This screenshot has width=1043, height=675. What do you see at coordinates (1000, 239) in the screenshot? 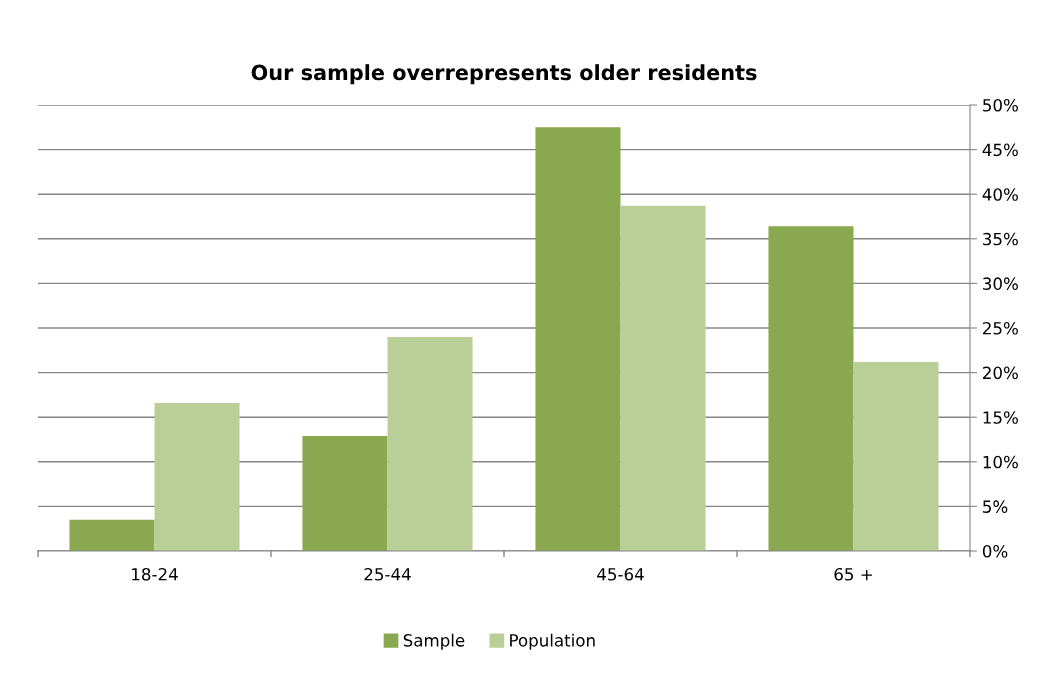
I see `y-tick-label: 35%` at bounding box center [1000, 239].